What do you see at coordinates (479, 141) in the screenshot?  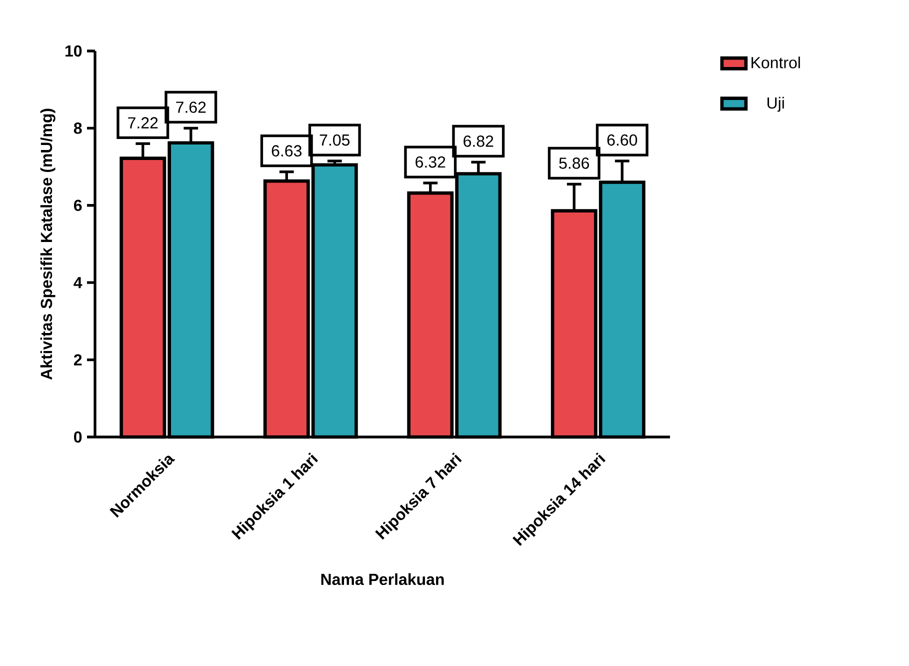 I see `data-label: 6.82` at bounding box center [479, 141].